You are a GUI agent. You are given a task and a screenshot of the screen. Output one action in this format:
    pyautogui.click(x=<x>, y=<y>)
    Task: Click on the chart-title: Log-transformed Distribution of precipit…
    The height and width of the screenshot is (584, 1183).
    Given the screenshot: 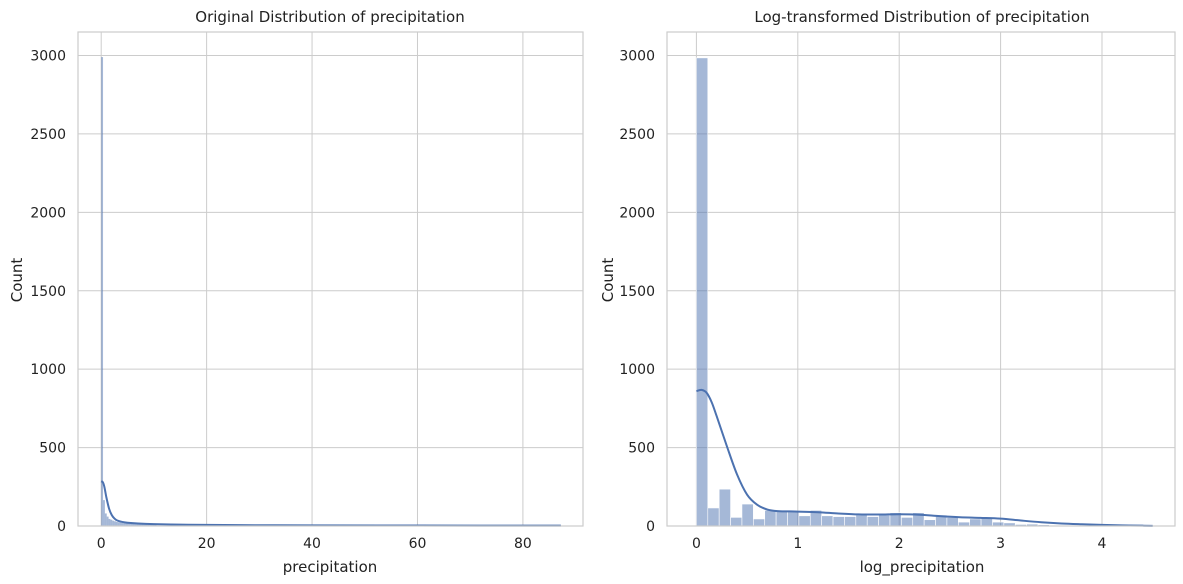 What is the action you would take?
    pyautogui.click(x=921, y=17)
    